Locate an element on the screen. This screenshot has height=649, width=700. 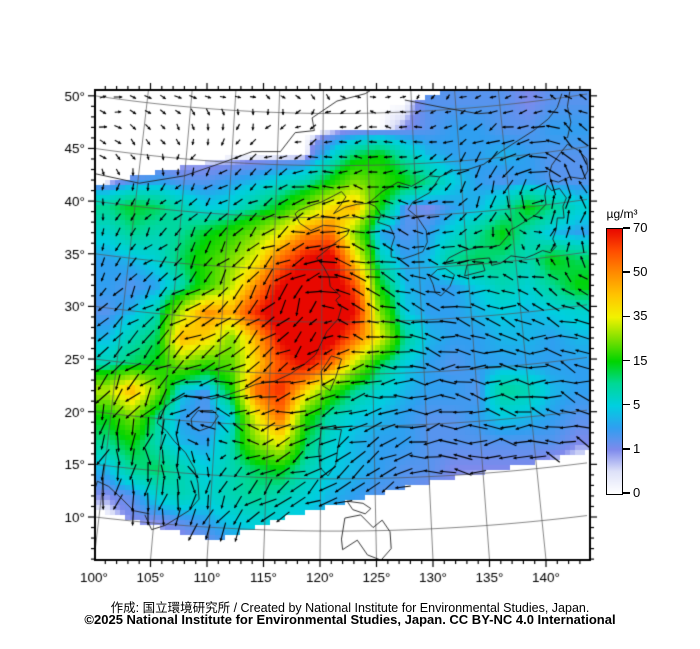
colorbar: µg/m³ 70 50 35 15 5 1 0 is located at coordinates (641, 357).